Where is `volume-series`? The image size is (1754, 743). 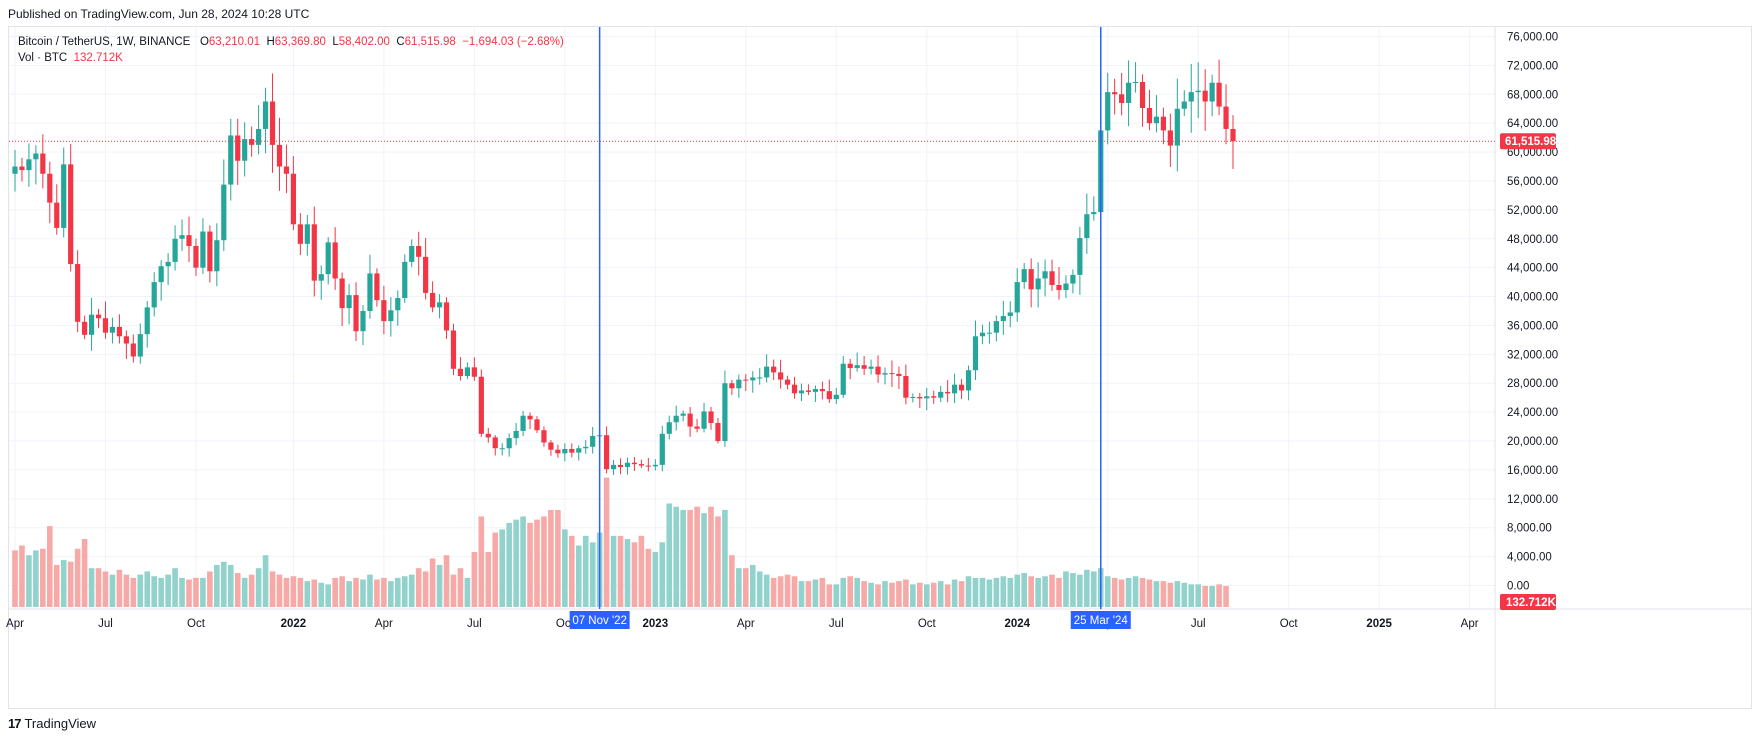
volume-series is located at coordinates (620, 542).